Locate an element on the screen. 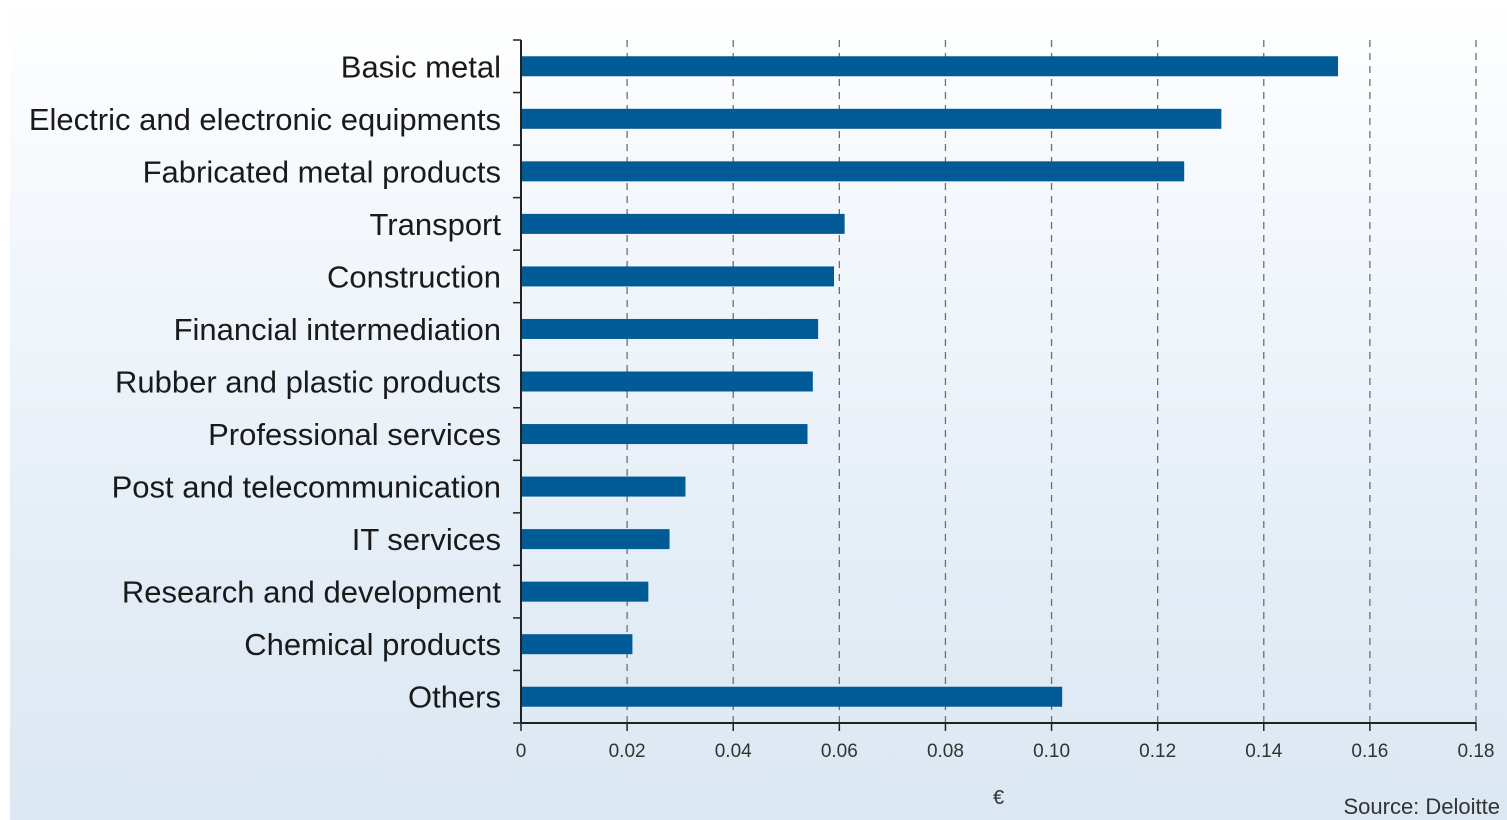  category-label: Construction is located at coordinates (414, 276).